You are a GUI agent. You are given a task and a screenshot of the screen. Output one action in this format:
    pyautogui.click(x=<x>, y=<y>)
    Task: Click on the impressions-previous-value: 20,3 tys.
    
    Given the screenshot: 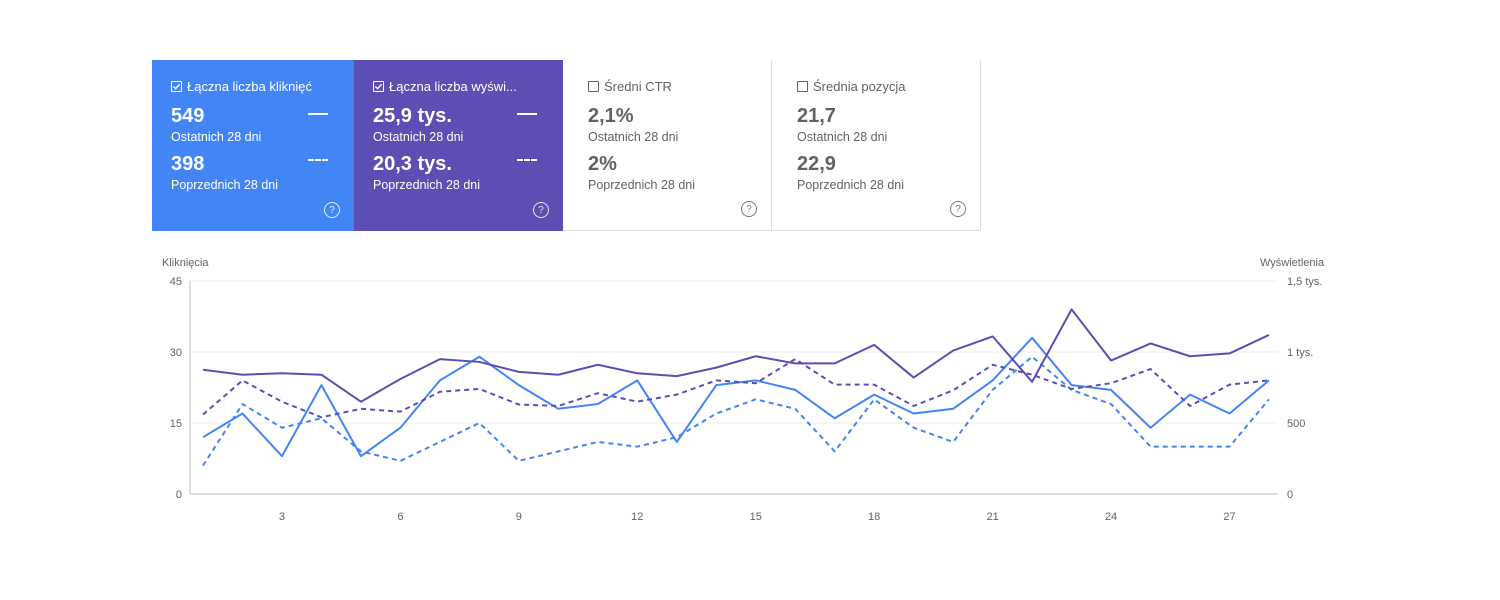 What is the action you would take?
    pyautogui.click(x=412, y=164)
    